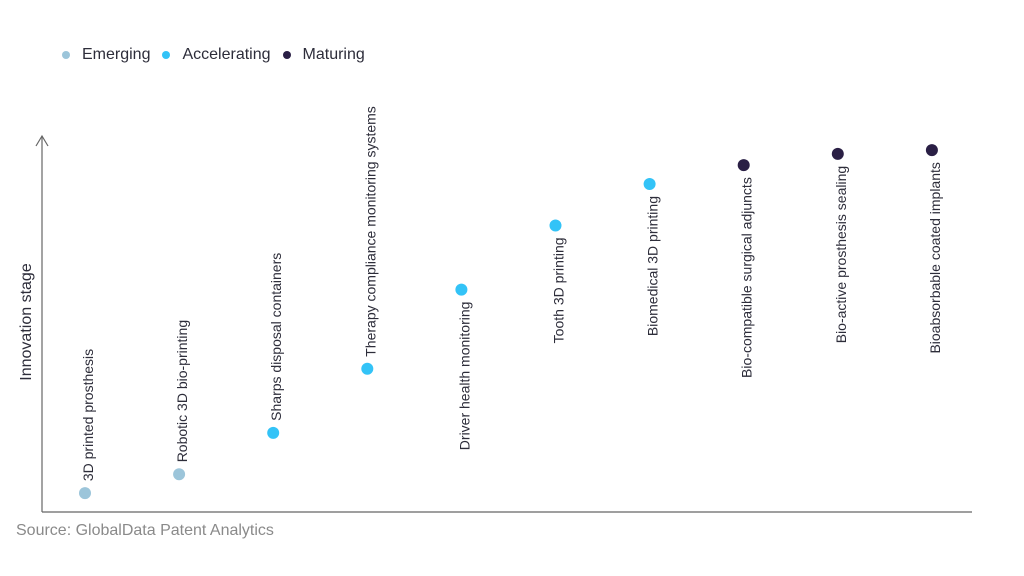 The width and height of the screenshot is (1024, 576). Describe the element at coordinates (88, 415) in the screenshot. I see `data-label: 3D printed prosthesis` at that location.